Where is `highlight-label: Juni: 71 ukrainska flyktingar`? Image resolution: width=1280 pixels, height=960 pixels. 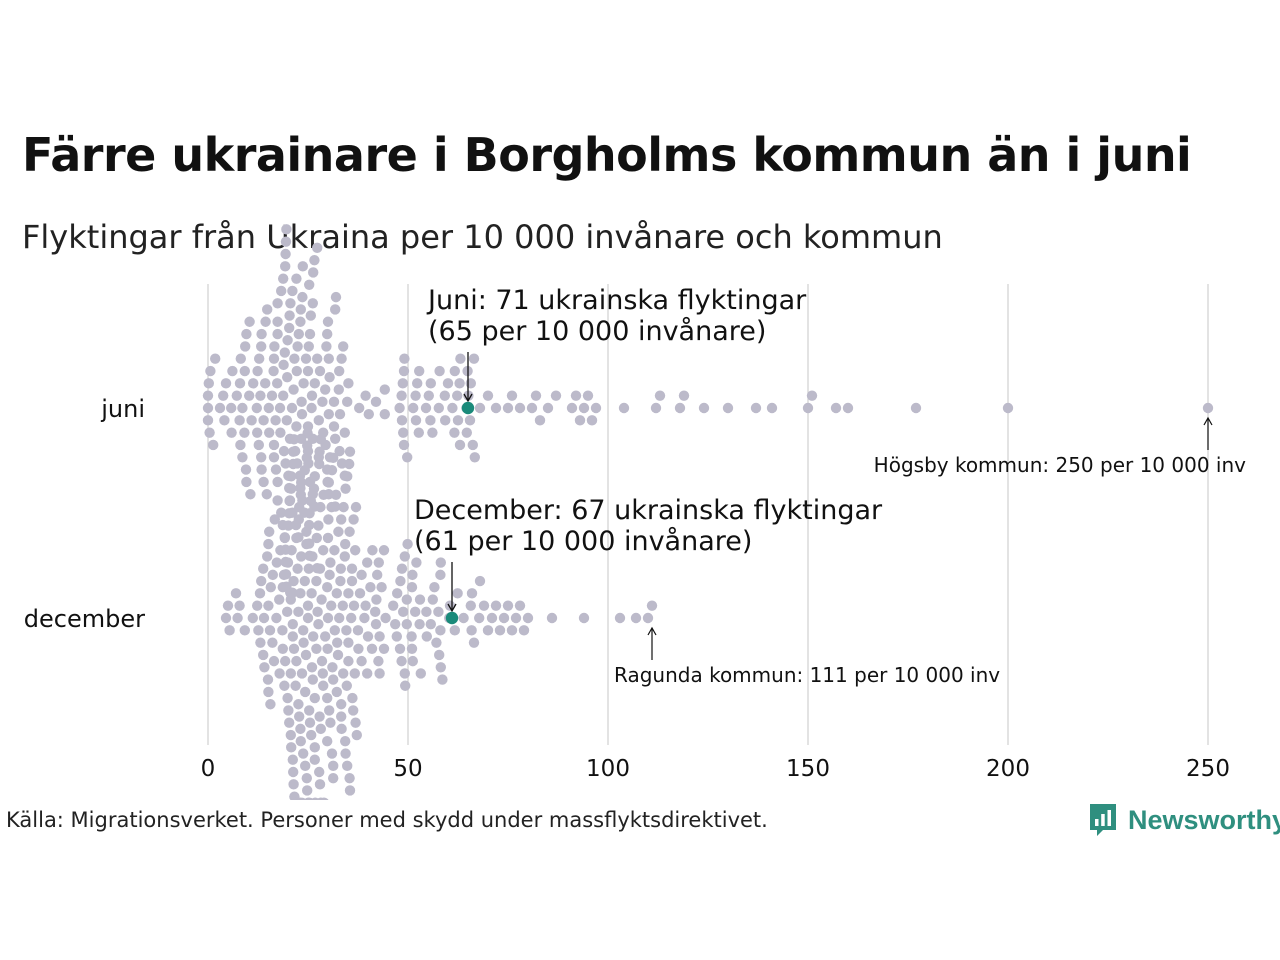 highlight-label: Juni: 71 ukrainska flyktingar is located at coordinates (616, 300).